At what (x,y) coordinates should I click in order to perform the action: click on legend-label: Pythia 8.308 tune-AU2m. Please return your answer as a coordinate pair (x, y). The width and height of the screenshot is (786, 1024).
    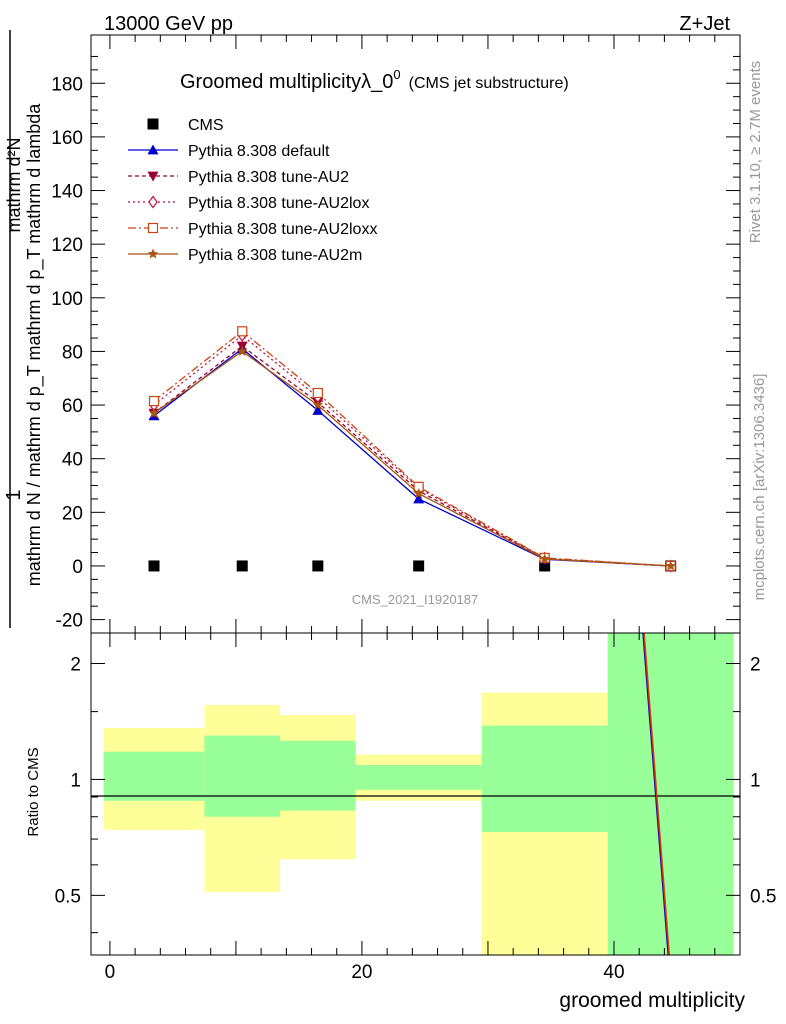
    Looking at the image, I should click on (275, 255).